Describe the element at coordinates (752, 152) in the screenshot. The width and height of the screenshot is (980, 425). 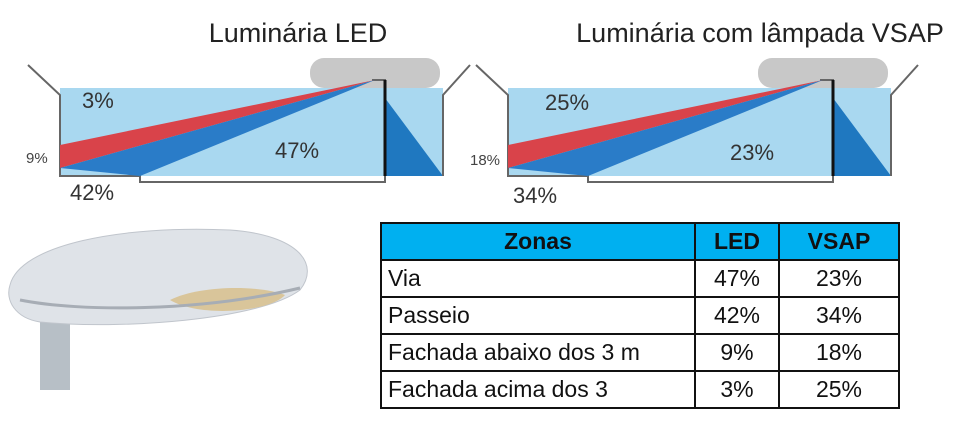
I see `label: 23%` at that location.